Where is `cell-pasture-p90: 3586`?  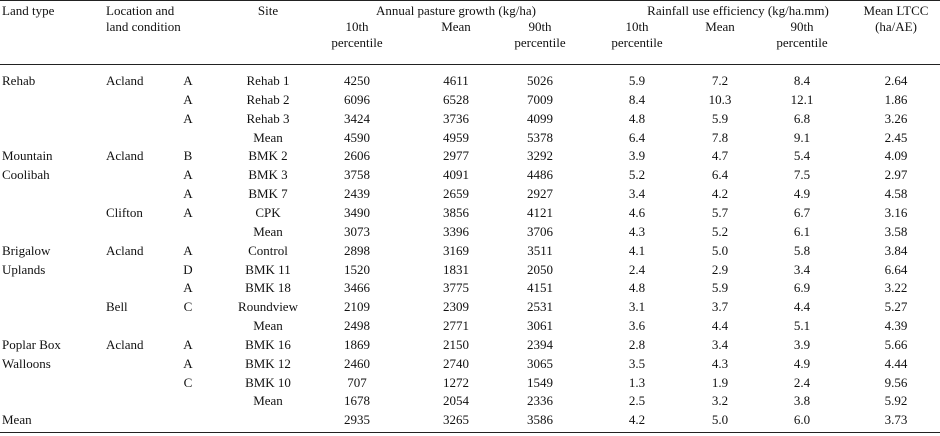 cell-pasture-p90: 3586 is located at coordinates (540, 420).